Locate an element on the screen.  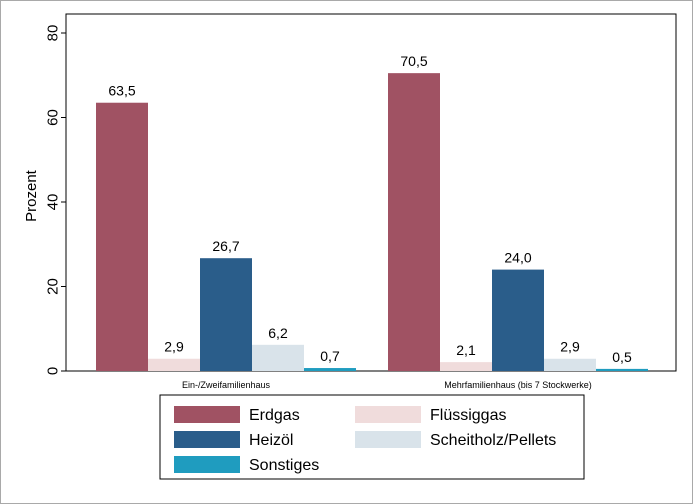
legend-label: Heizöl is located at coordinates (271, 440).